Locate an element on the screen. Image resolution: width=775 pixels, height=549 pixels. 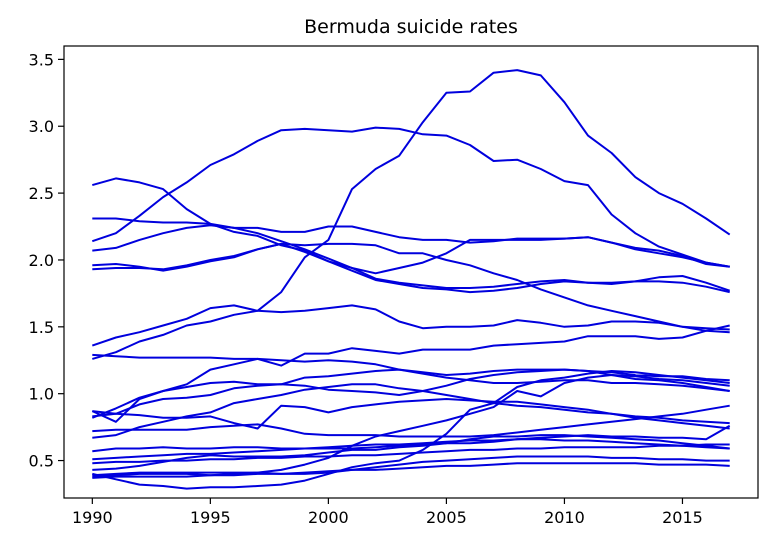
x-axis: 1990 1995 2000 2005 2010 2015 is located at coordinates (387, 512).